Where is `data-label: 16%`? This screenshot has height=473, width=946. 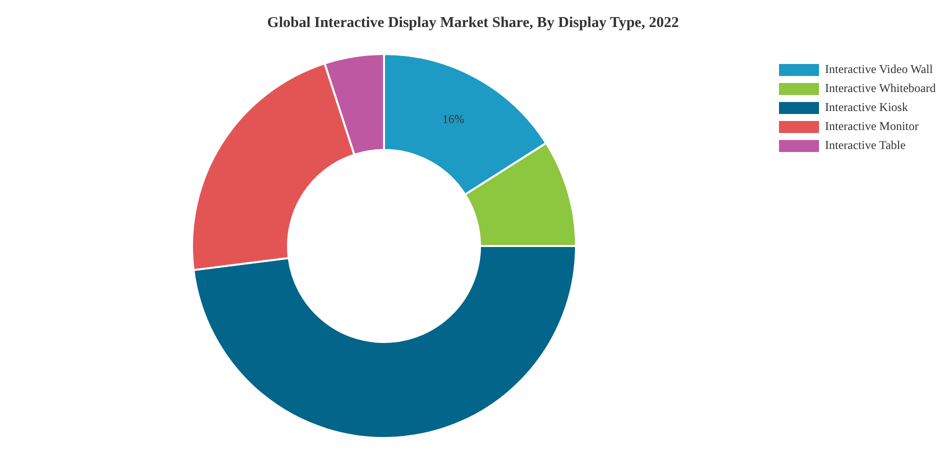 data-label: 16% is located at coordinates (453, 119).